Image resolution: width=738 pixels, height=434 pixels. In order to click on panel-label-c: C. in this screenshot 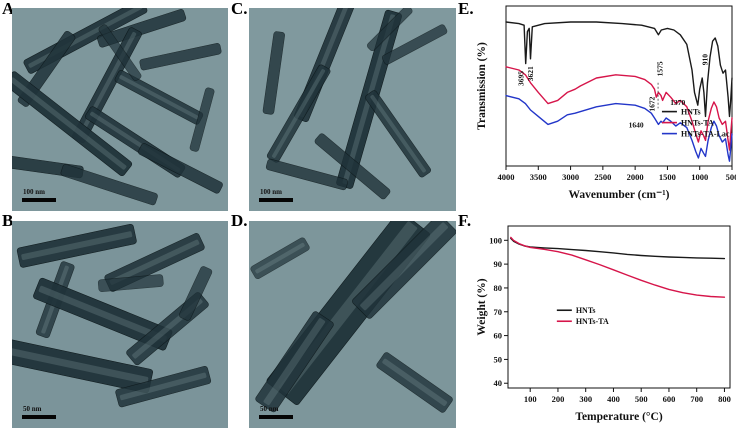, I will do `click(239, 9)`.